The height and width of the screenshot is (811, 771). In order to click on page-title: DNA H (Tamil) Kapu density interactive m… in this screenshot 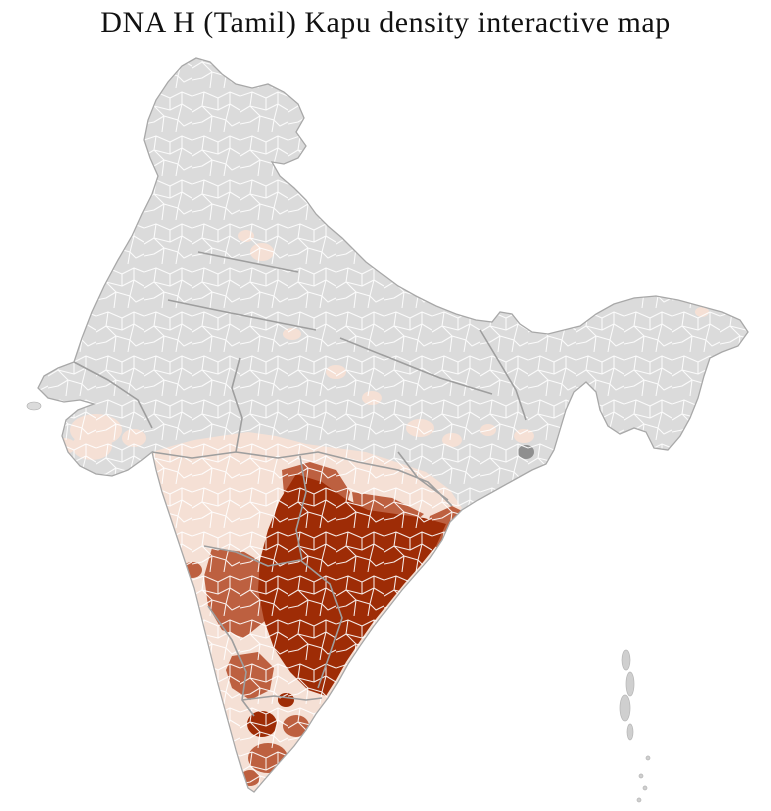, I will do `click(385, 22)`.